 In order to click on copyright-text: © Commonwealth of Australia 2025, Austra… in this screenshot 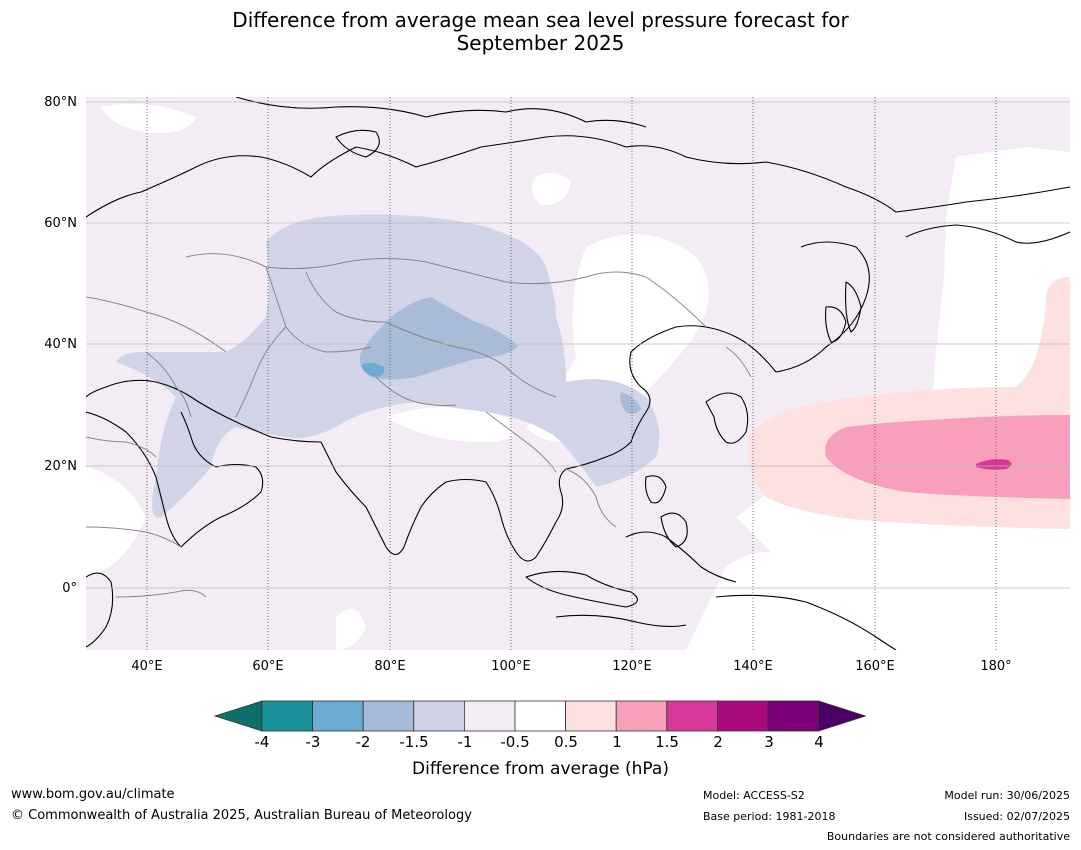, I will do `click(241, 815)`.